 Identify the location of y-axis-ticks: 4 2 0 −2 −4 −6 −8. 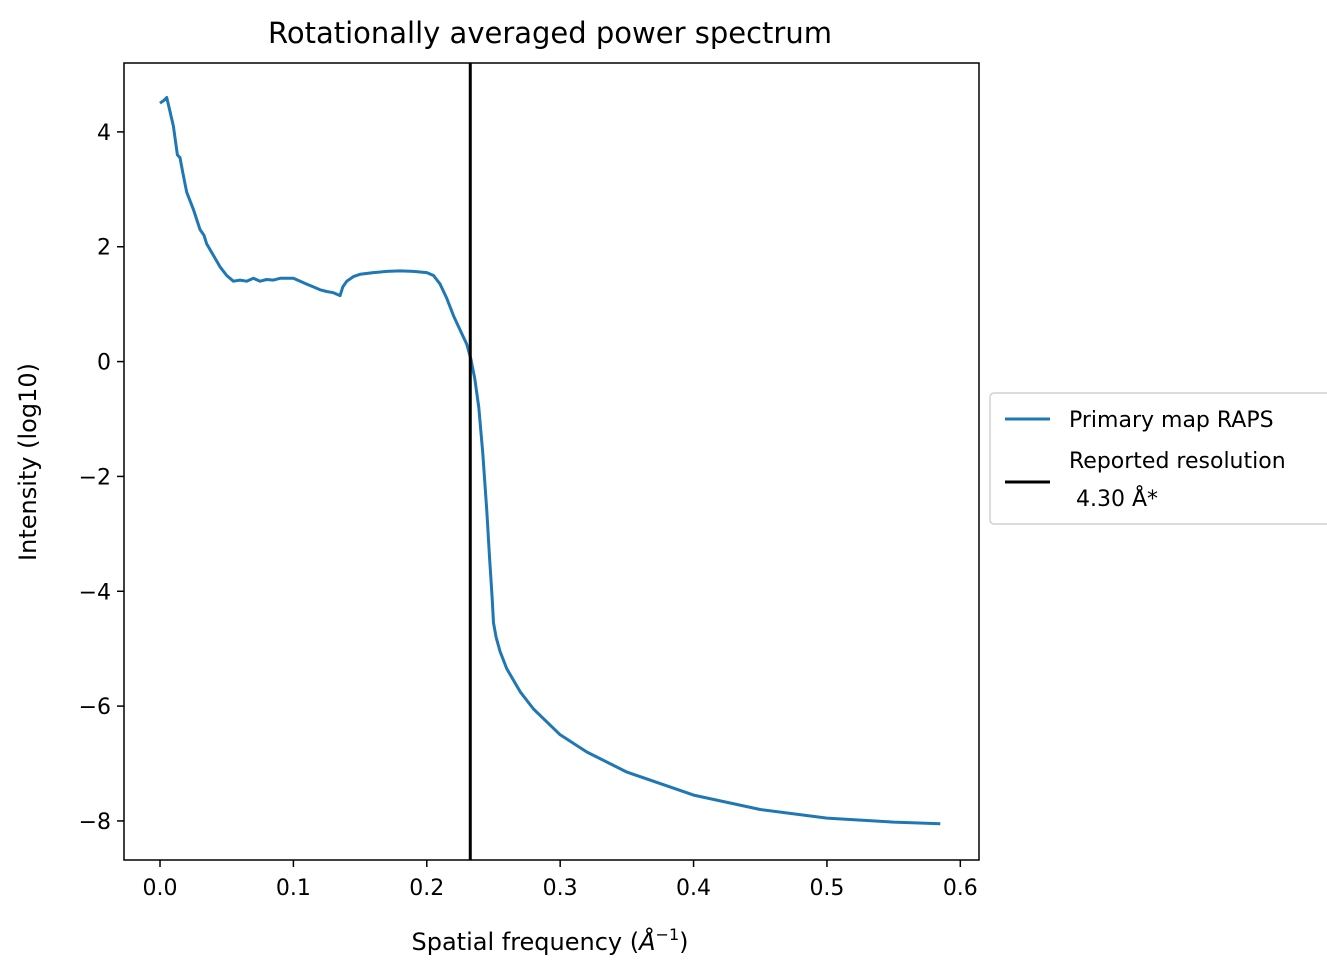
(101, 478).